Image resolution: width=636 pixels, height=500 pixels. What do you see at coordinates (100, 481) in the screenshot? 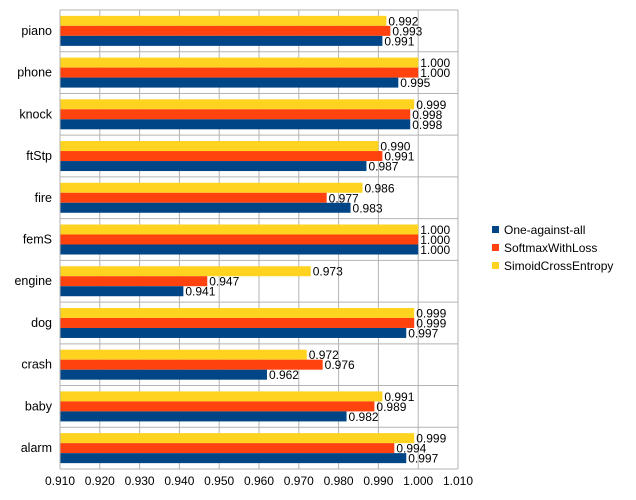
I see `x-tick-label: 0.920` at bounding box center [100, 481].